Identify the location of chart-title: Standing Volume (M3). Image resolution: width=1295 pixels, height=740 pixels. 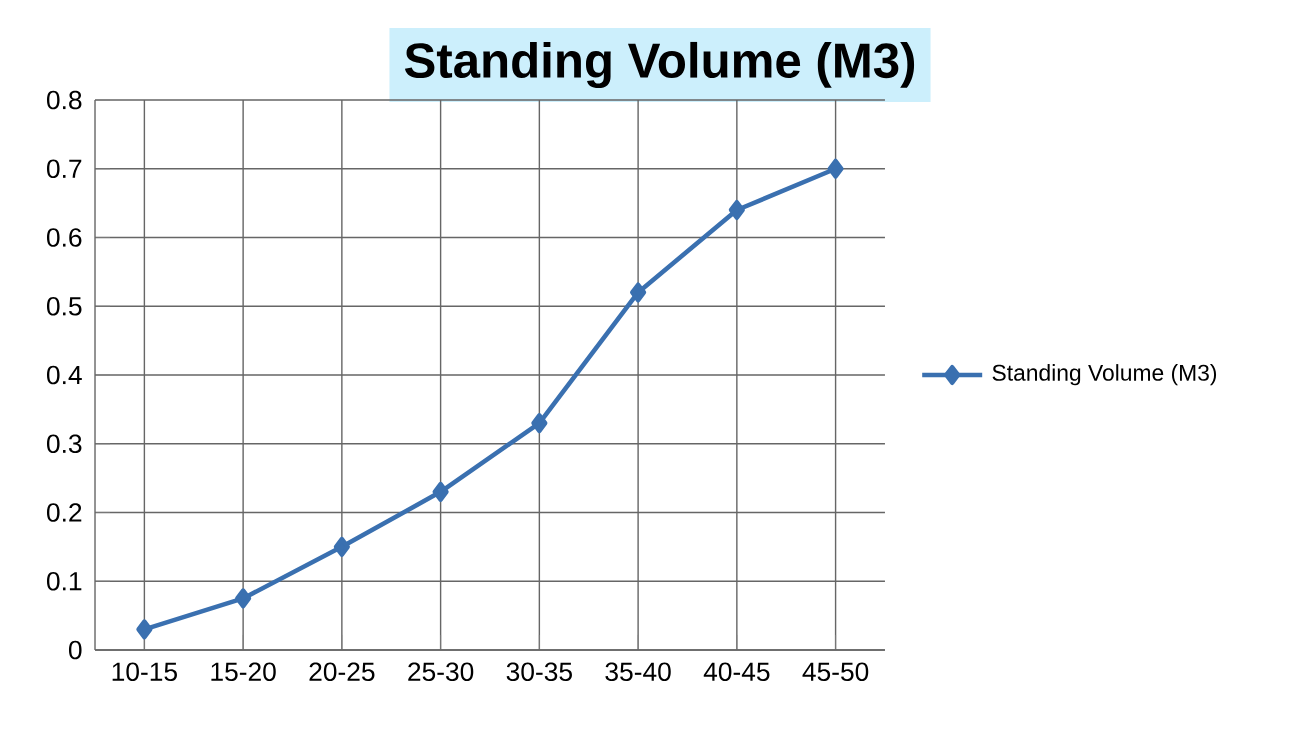
(659, 65).